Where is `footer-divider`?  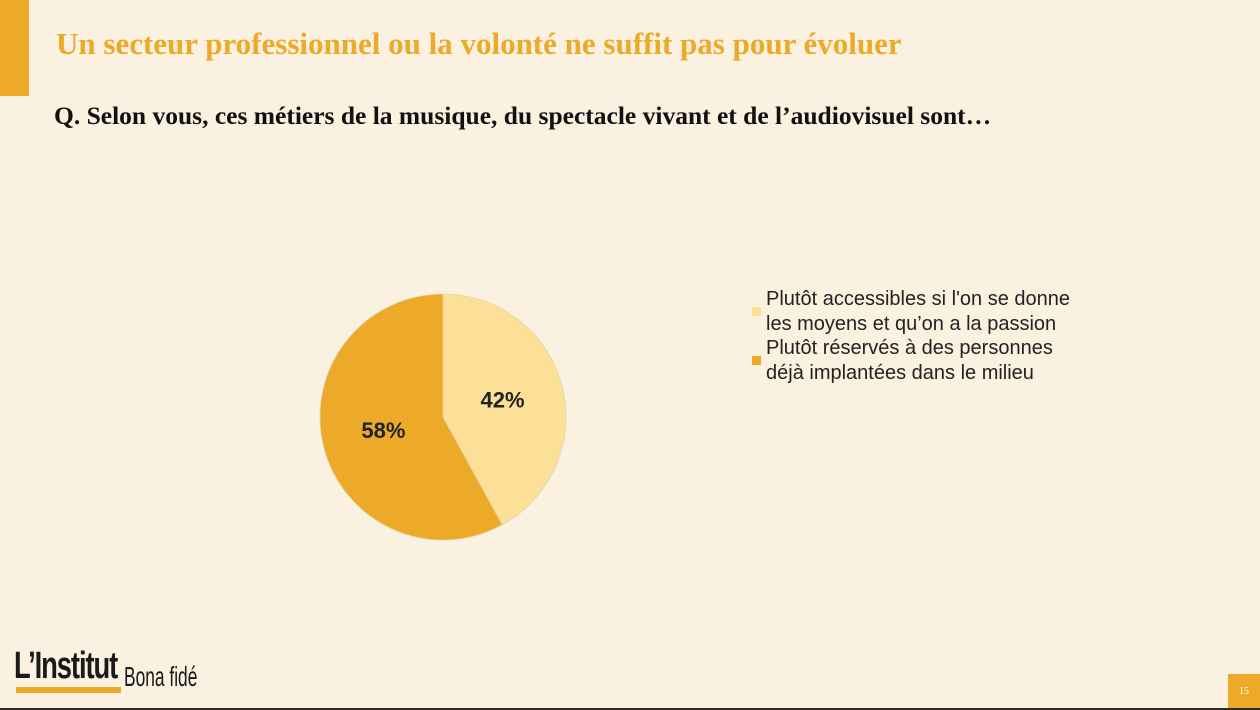 footer-divider is located at coordinates (630, 709).